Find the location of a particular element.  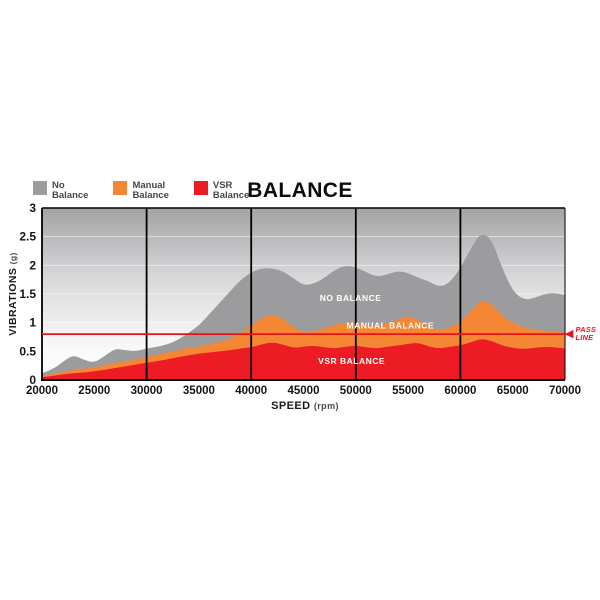

x-tick-label: 35000 is located at coordinates (199, 391).